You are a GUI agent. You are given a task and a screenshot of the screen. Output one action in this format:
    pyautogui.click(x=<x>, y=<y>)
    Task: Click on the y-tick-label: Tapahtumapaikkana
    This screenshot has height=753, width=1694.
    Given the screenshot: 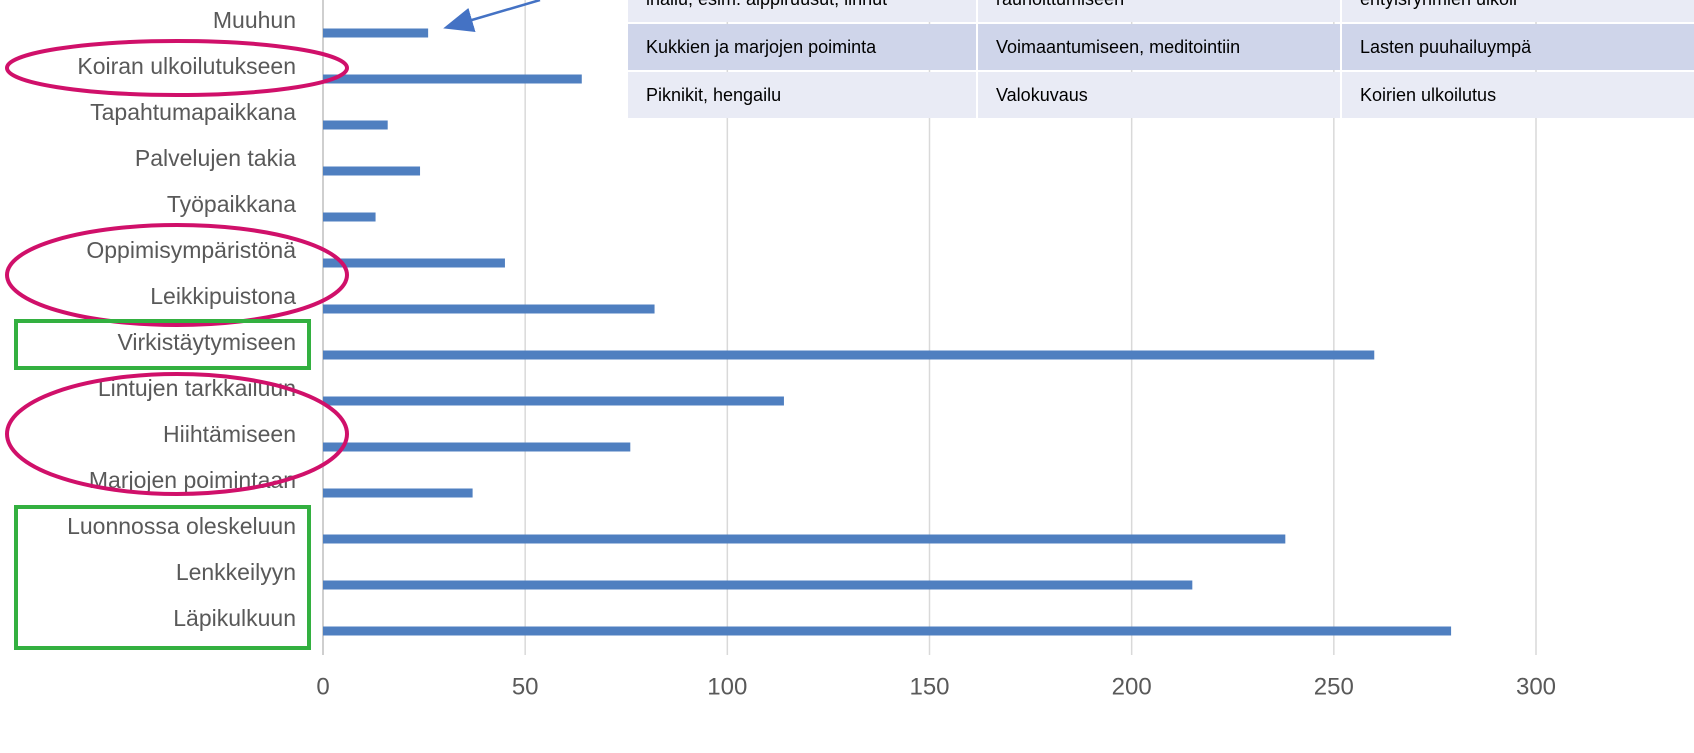 What is the action you would take?
    pyautogui.click(x=193, y=112)
    